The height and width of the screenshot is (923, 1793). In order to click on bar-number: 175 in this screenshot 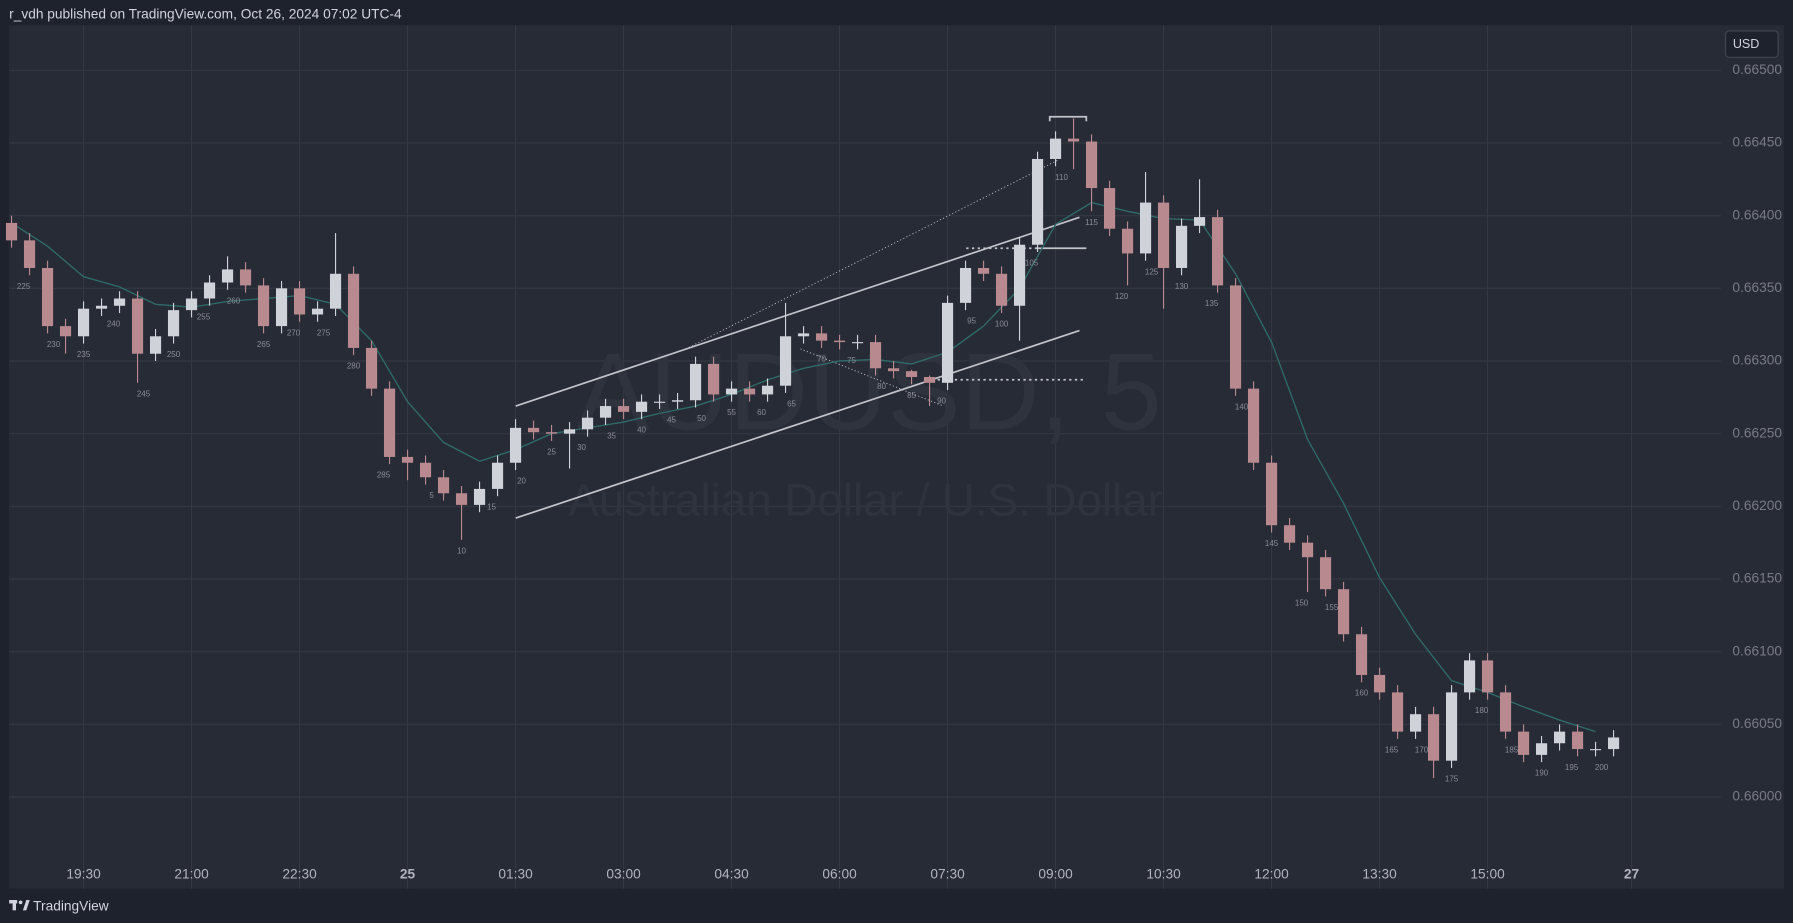, I will do `click(1452, 779)`.